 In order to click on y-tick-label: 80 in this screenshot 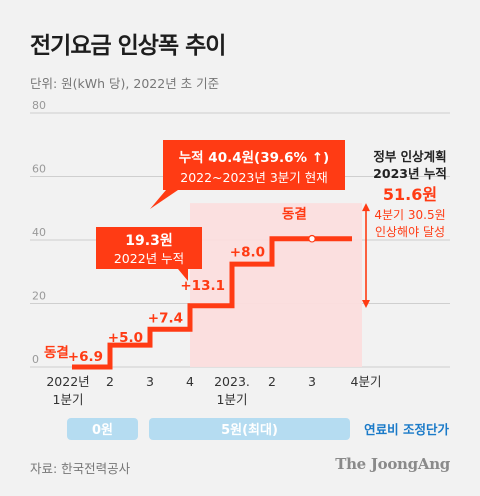, I will do `click(39, 105)`.